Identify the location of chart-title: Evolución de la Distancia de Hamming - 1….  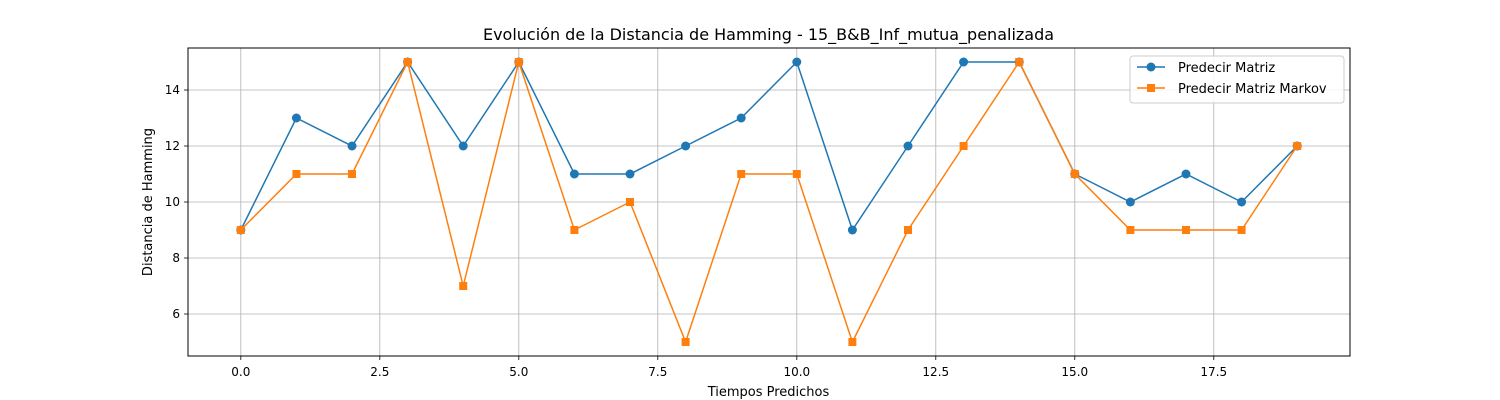
(768, 35).